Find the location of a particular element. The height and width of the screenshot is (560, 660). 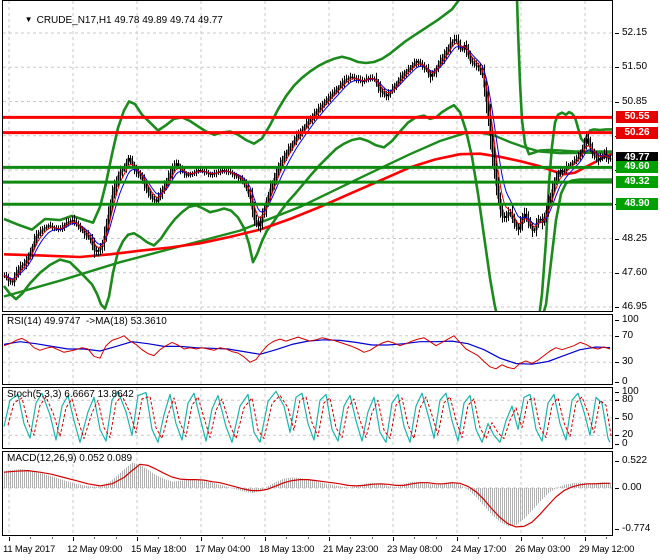

time-tick-label: 24 May 17:00 is located at coordinates (479, 549).